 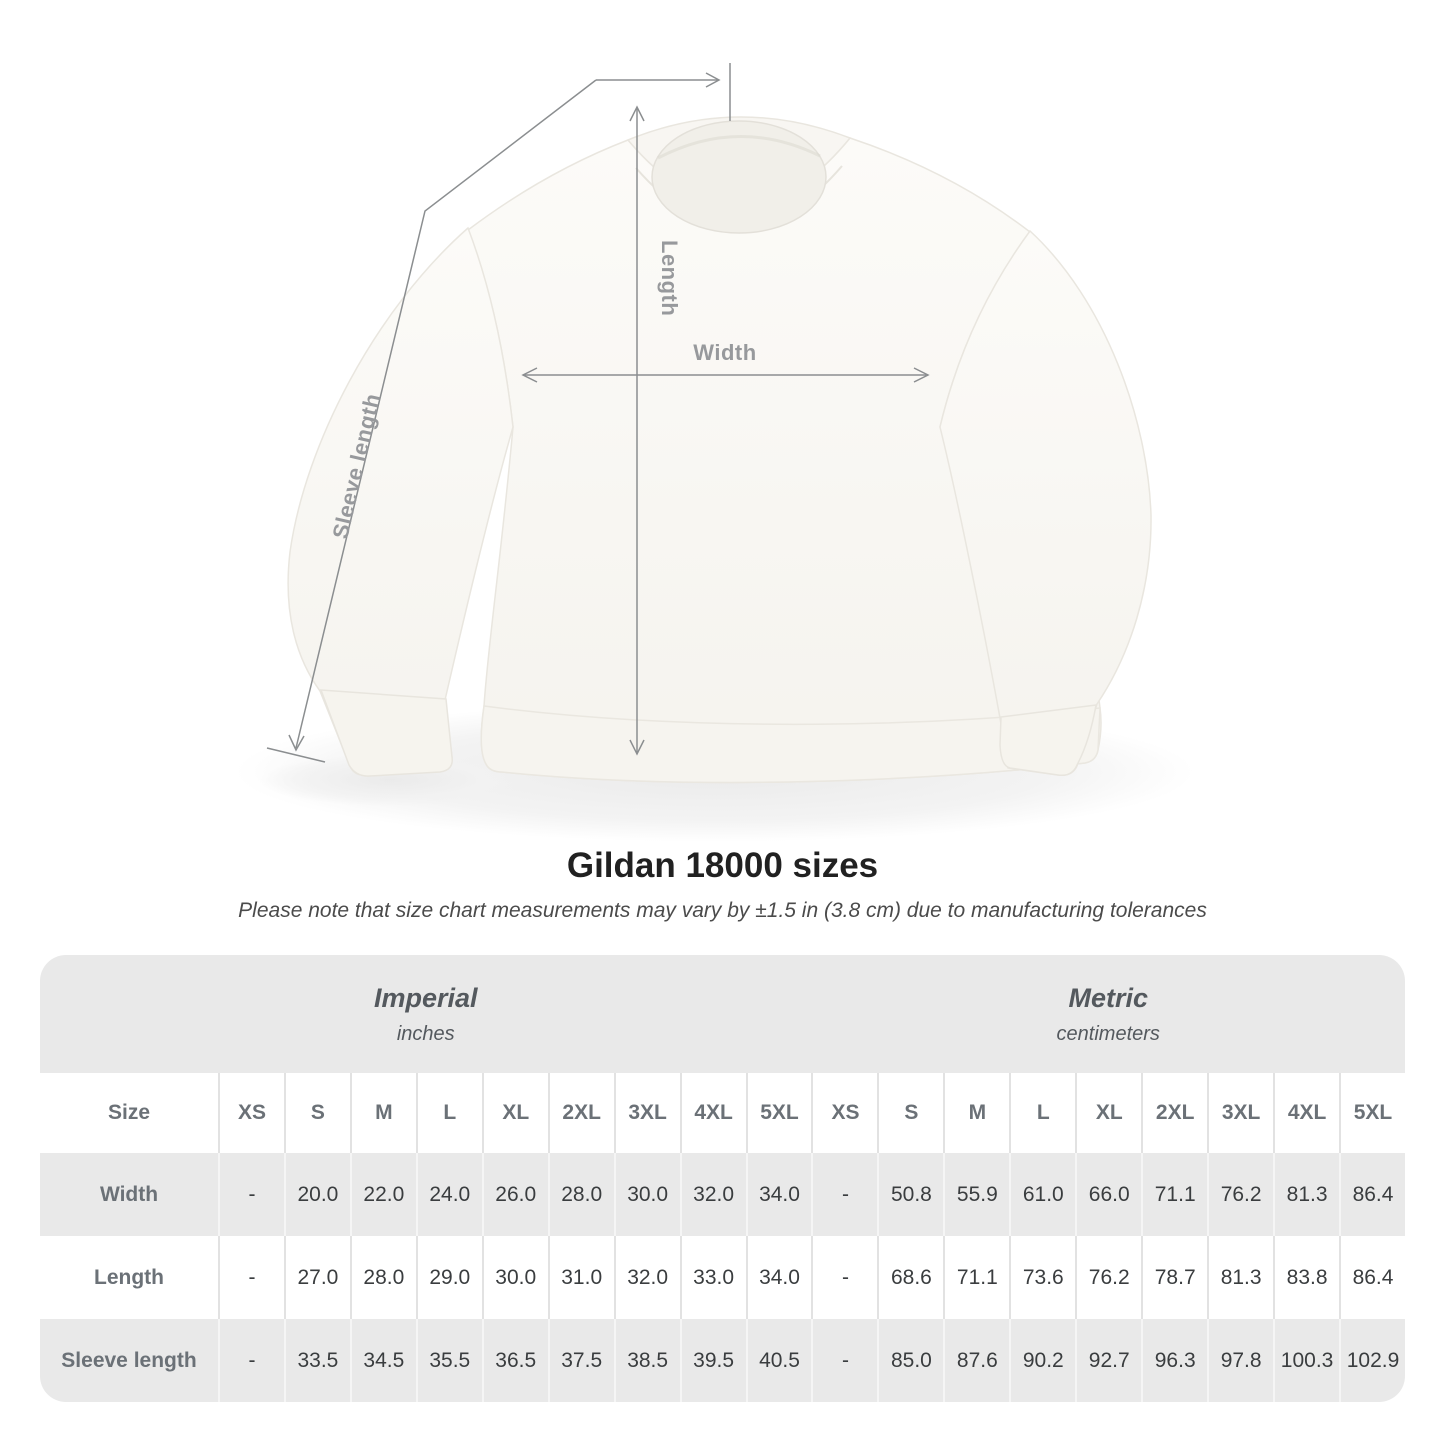 What do you see at coordinates (739, 177) in the screenshot?
I see `sweatshirt-neck-opening` at bounding box center [739, 177].